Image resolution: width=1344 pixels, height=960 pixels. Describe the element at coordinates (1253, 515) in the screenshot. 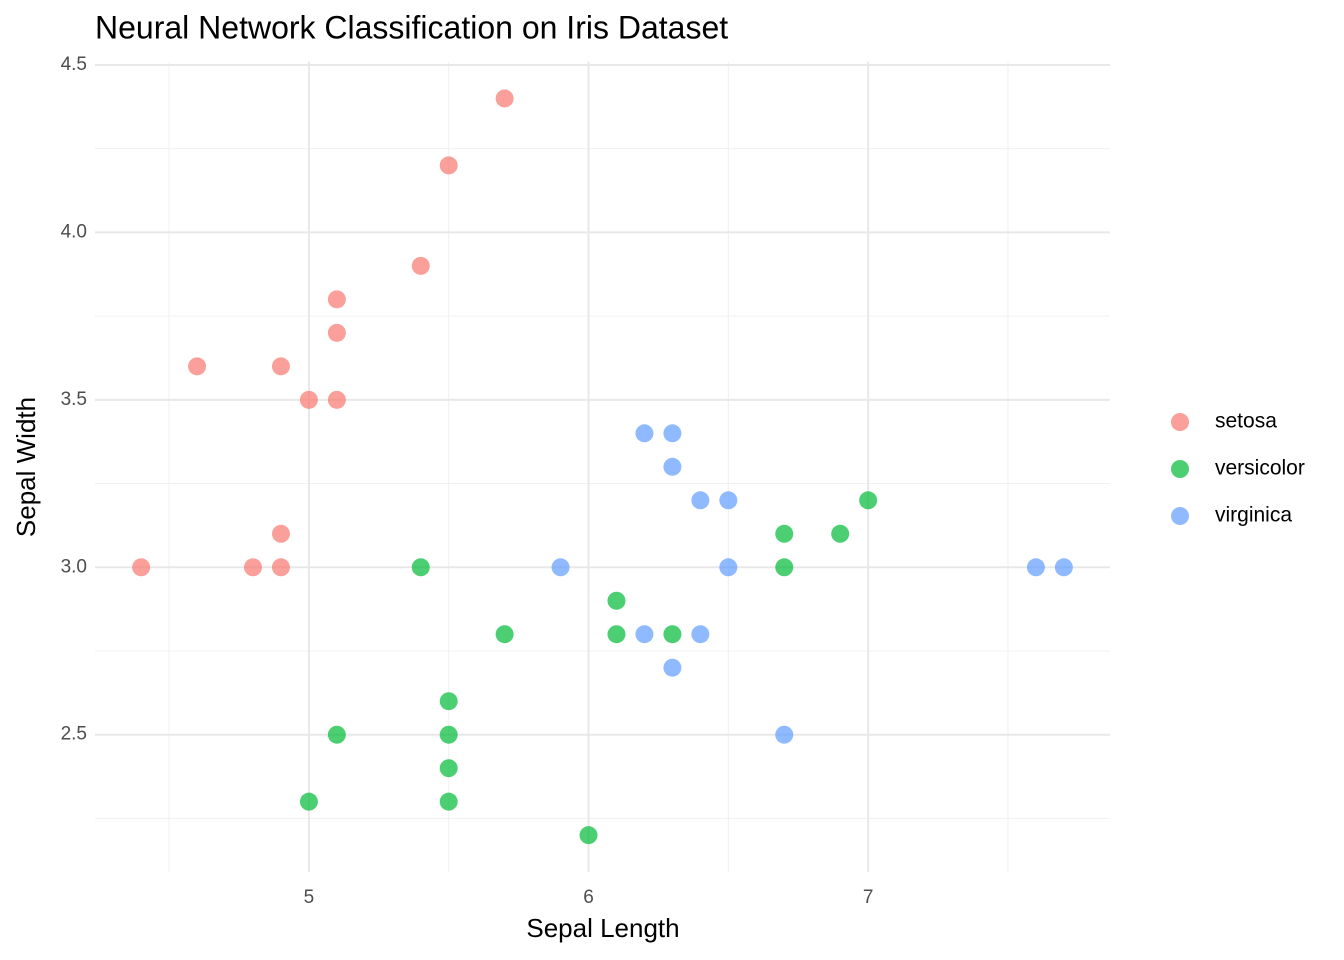

I see `legend-label: virginica` at that location.